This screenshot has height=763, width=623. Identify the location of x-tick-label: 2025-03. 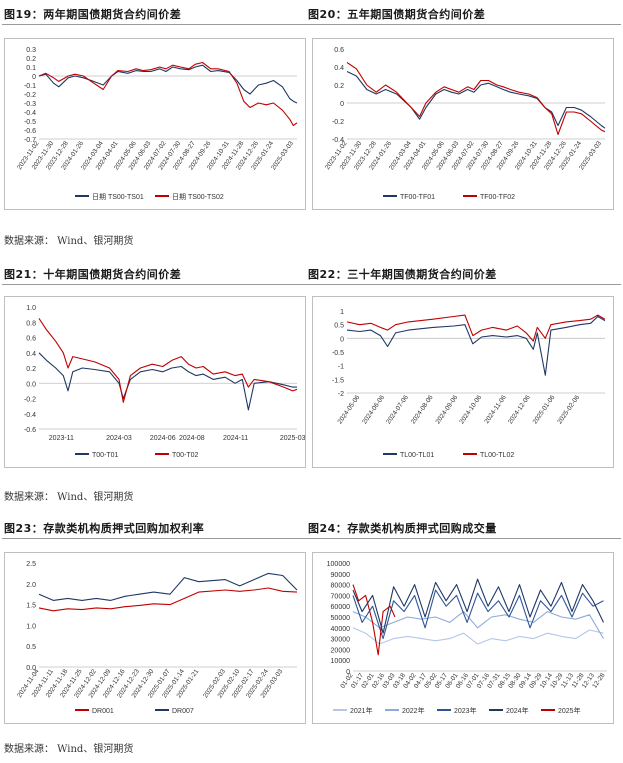
(292, 438).